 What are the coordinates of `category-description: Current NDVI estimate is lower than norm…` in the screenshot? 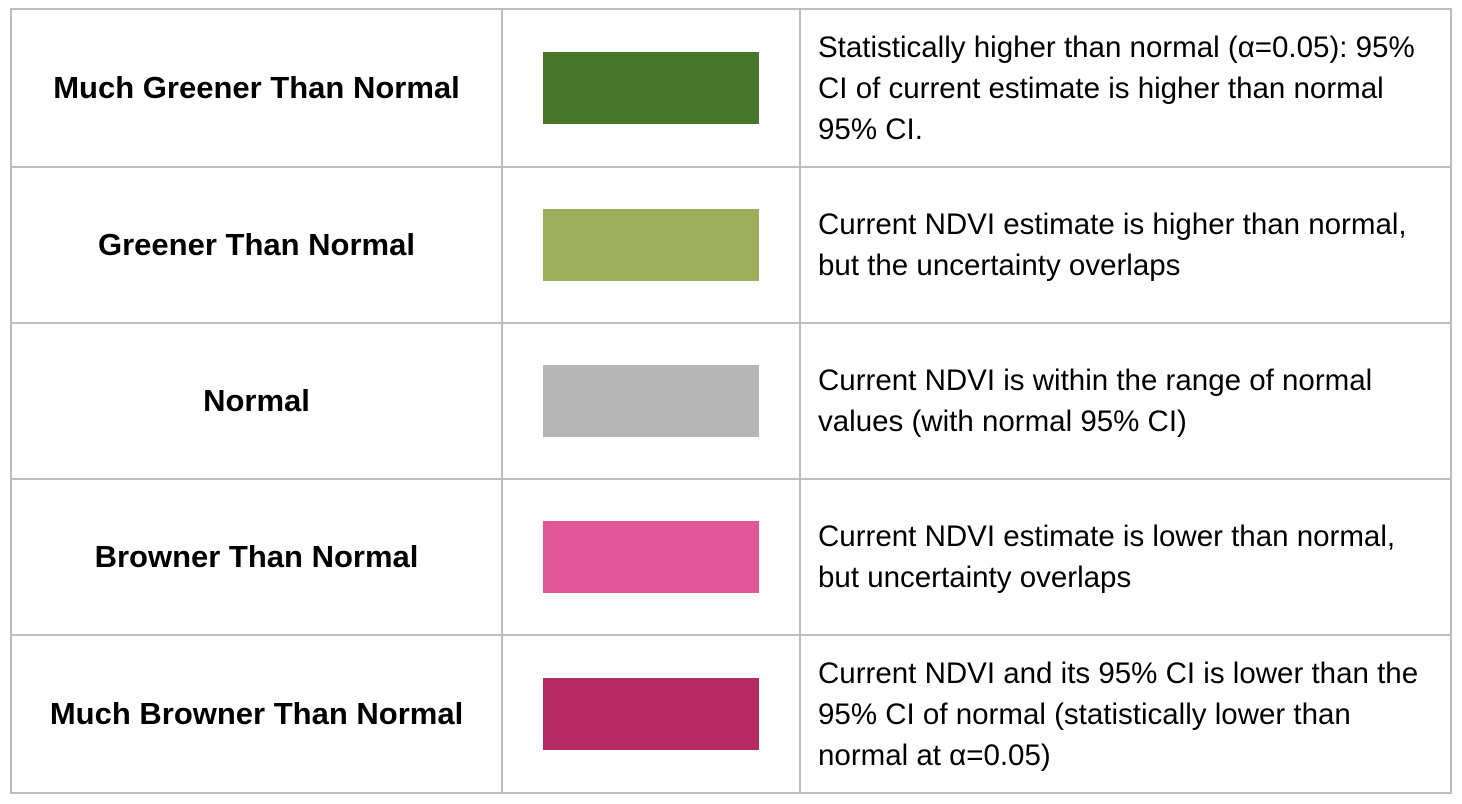 It's located at (1125, 557).